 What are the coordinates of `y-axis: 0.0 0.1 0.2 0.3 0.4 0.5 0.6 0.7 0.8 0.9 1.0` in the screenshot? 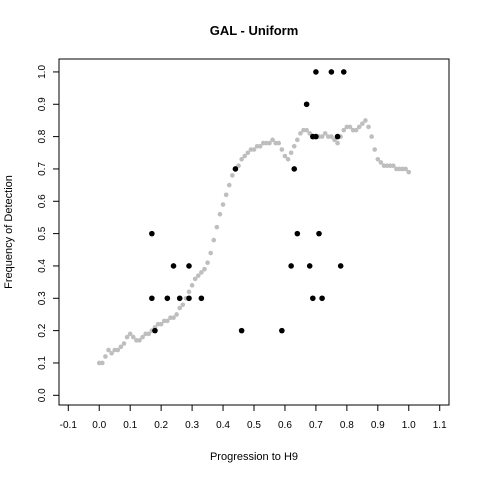 It's located at (48, 233).